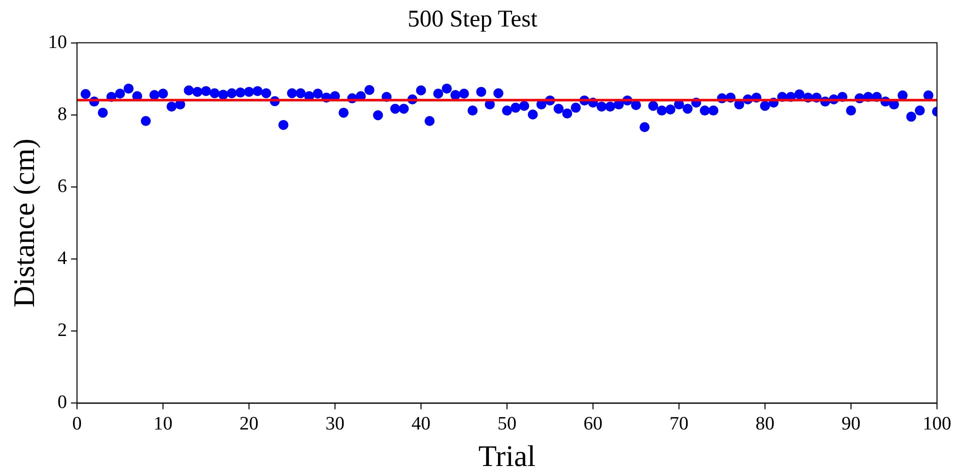 The width and height of the screenshot is (957, 476). I want to click on x-axis-title: Trial, so click(507, 456).